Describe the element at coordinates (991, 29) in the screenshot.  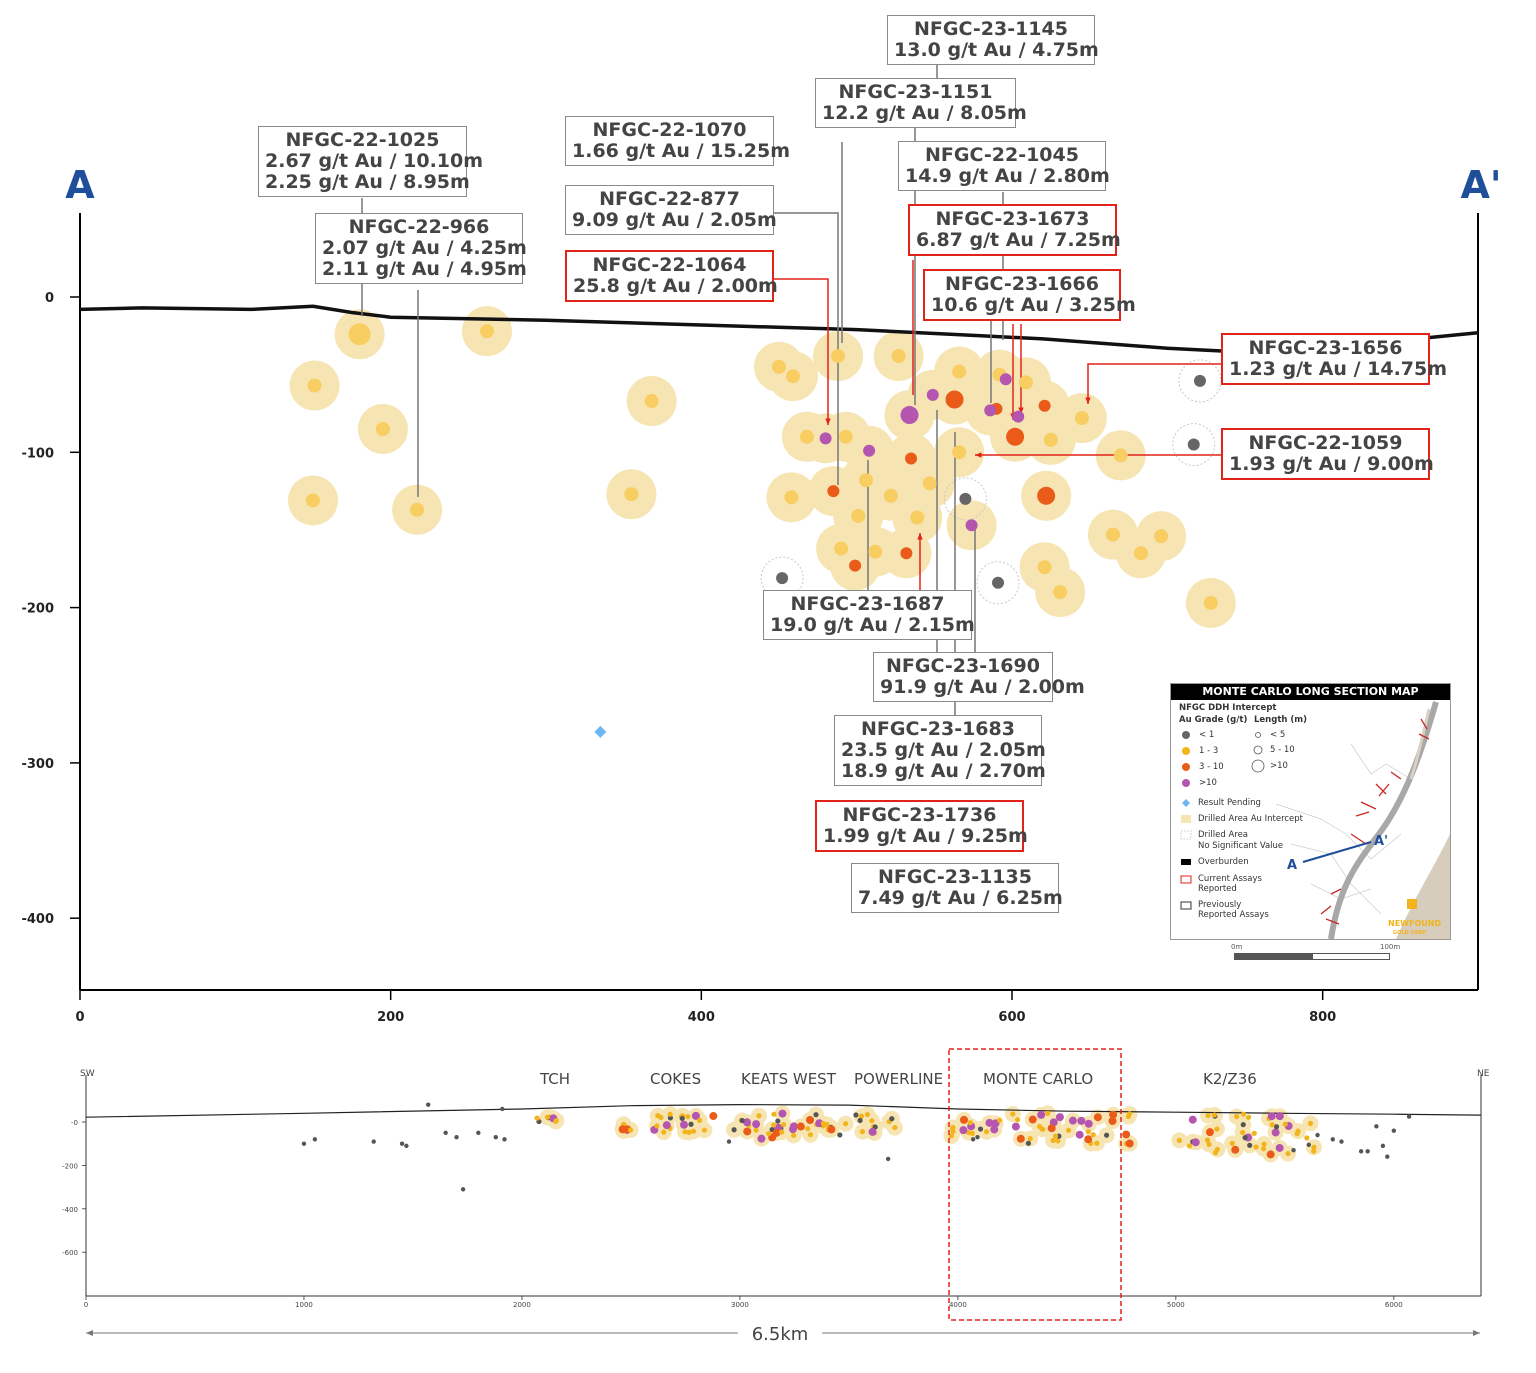
I see `callout-id: NFGC-23-1145` at that location.